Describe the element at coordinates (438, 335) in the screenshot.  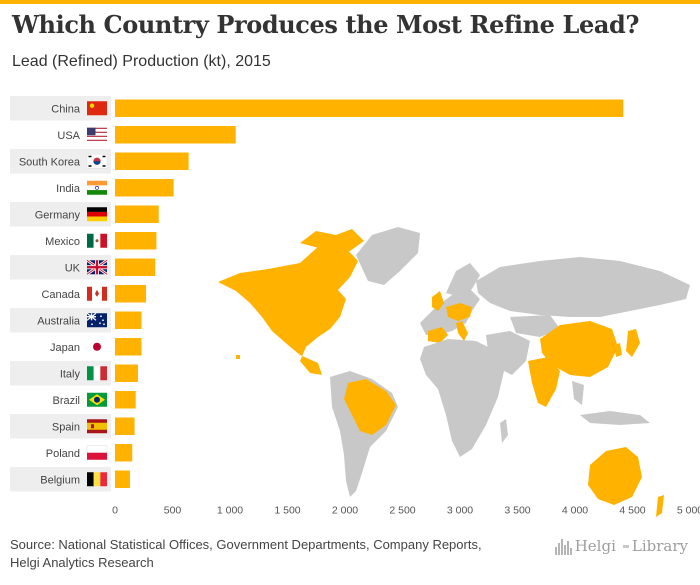
I see `map-spain` at that location.